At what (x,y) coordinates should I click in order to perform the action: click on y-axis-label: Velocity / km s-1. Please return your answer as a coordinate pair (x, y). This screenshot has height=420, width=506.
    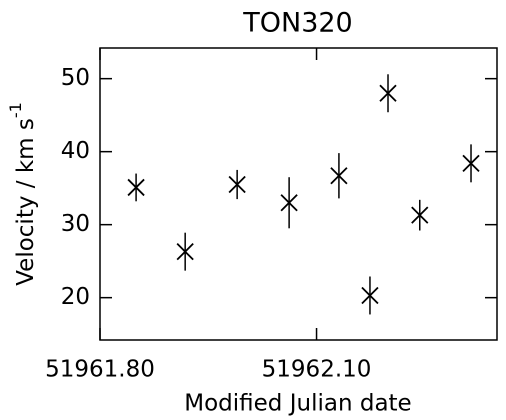
    Looking at the image, I should click on (22, 194).